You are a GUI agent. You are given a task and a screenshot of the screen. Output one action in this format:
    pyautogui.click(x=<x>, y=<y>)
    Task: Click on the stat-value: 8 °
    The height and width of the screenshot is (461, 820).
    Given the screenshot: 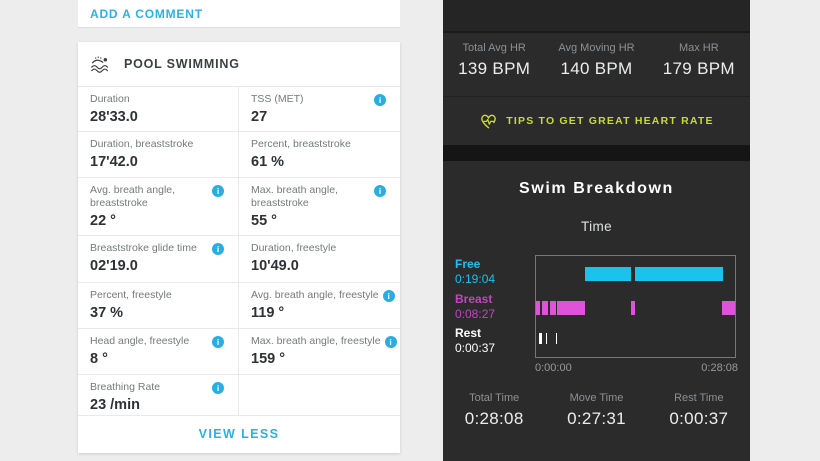 What is the action you would take?
    pyautogui.click(x=99, y=359)
    